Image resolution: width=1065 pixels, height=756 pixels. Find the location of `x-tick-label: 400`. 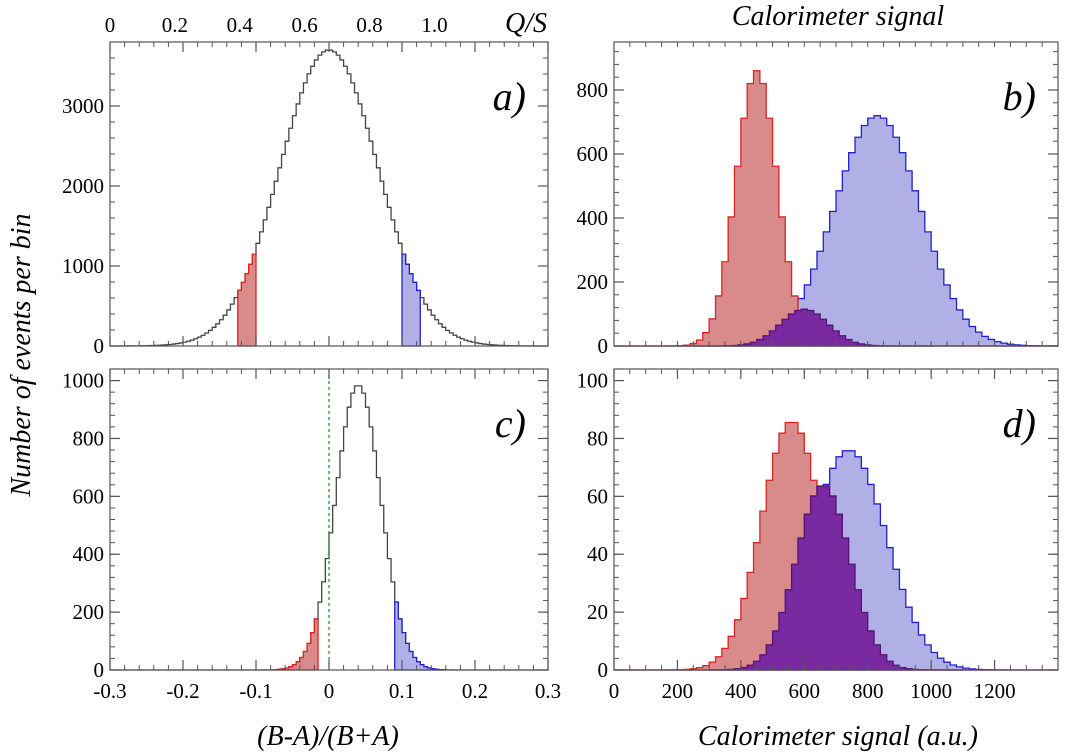

x-tick-label: 400 is located at coordinates (741, 691).